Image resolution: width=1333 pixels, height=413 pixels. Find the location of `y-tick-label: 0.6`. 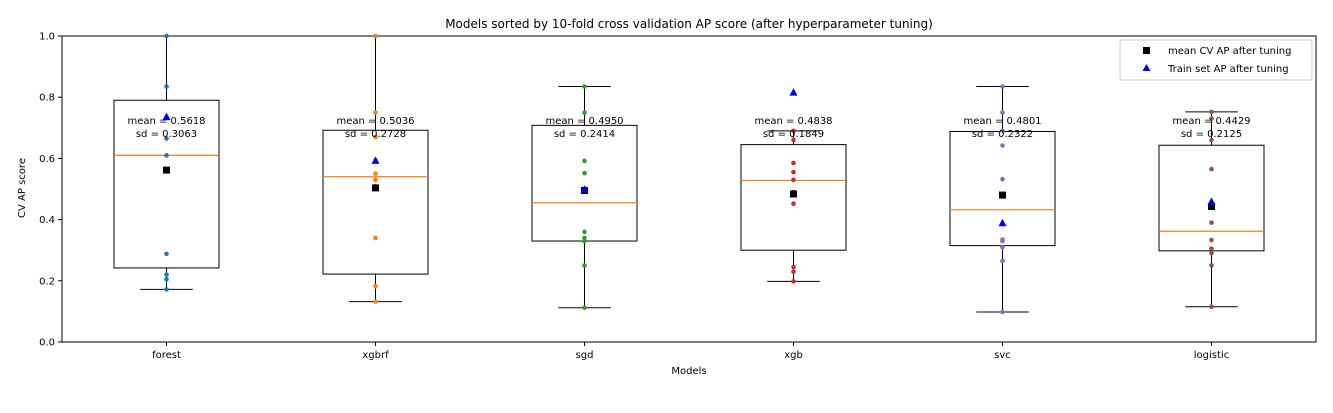

y-tick-label: 0.6 is located at coordinates (47, 159).